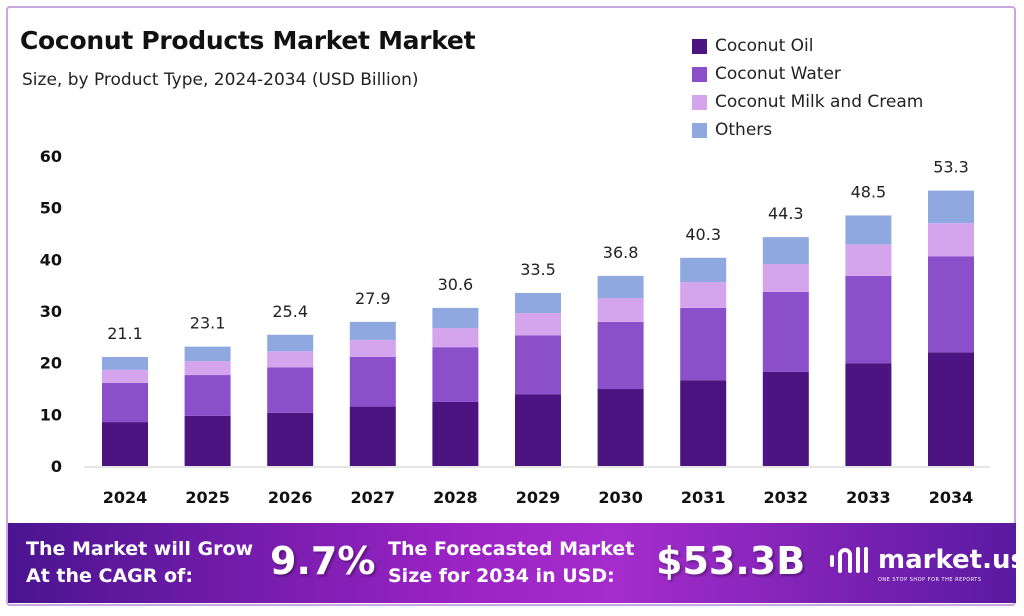 This screenshot has width=1024, height=616. Describe the element at coordinates (207, 497) in the screenshot. I see `x-tick-label: 2025` at that location.